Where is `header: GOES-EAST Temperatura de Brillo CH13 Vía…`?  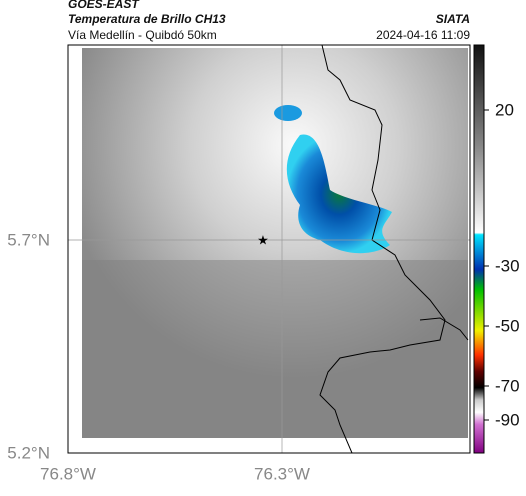
header: GOES-EAST Temperatura de Brillo CH13 Vía… is located at coordinates (269, 21).